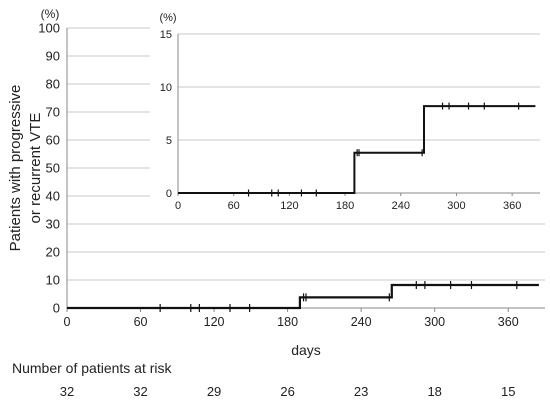  I want to click on main-y-axis-title-line1: Patients with progressive, so click(15, 168).